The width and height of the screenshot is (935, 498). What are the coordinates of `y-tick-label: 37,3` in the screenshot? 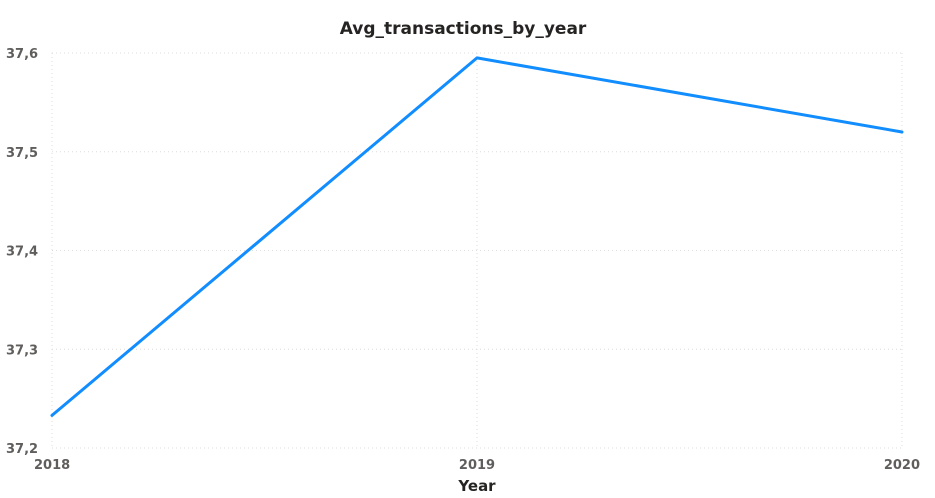 It's located at (22, 350).